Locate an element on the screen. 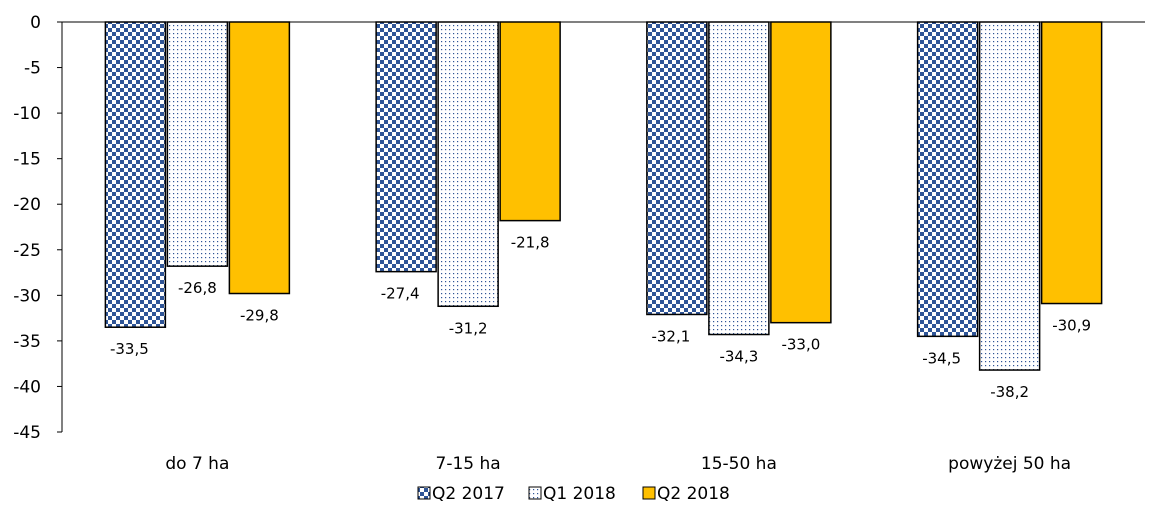 The width and height of the screenshot is (1157, 518). data-label: -33,0 is located at coordinates (800, 345).